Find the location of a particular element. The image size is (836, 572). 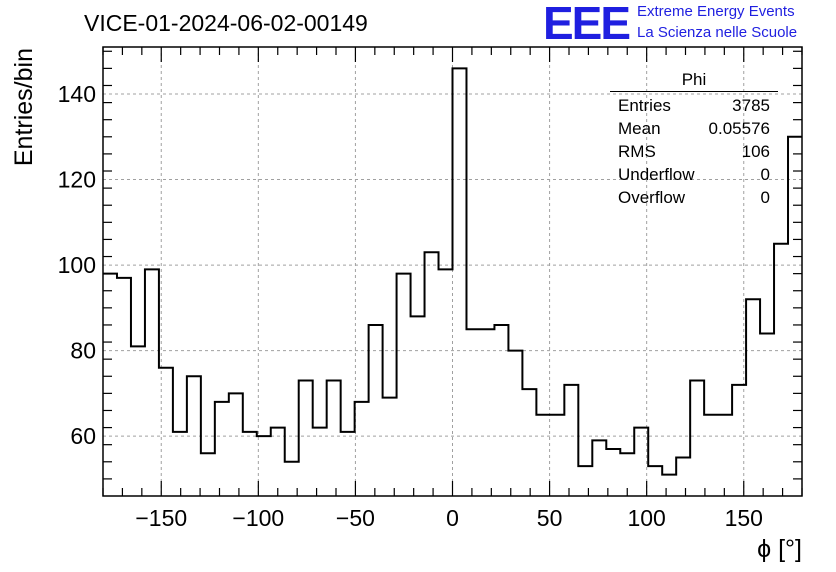

x-tick-label: 50 is located at coordinates (550, 518).